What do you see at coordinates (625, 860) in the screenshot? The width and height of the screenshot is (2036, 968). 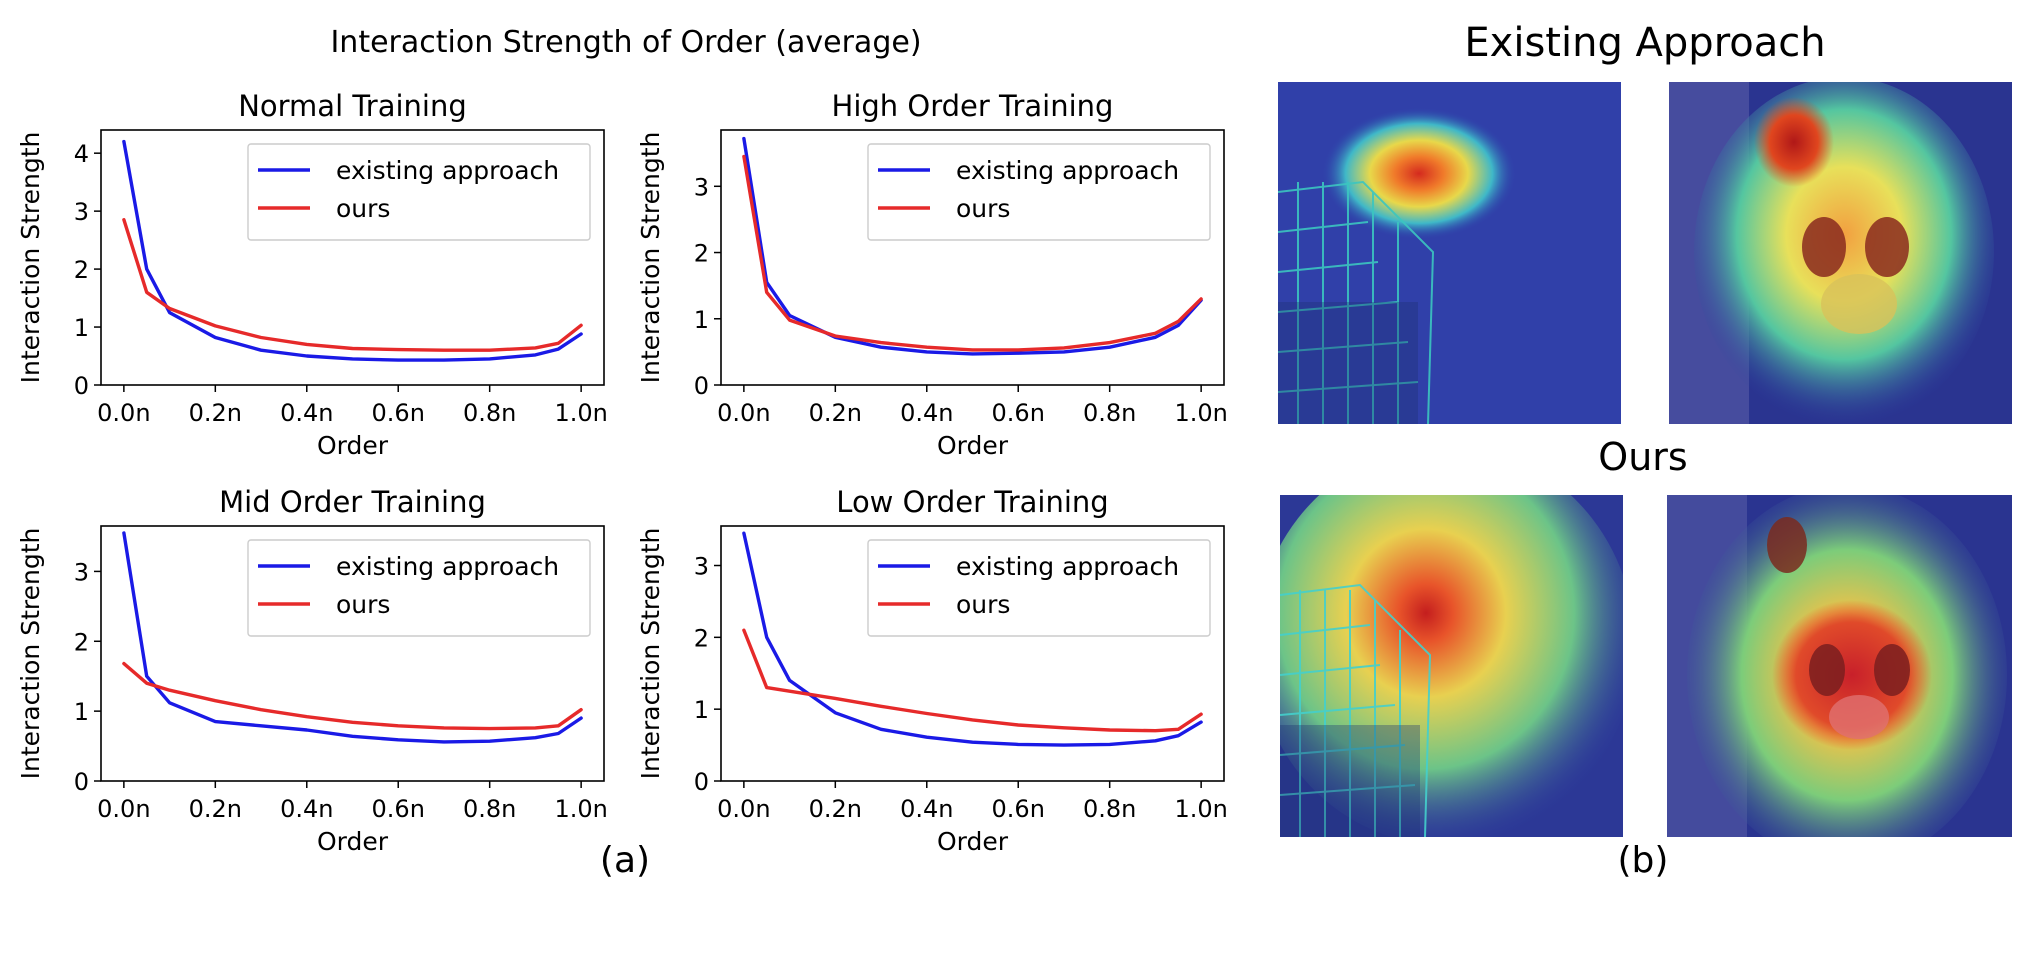 I see `left-panel-caption: (a)` at bounding box center [625, 860].